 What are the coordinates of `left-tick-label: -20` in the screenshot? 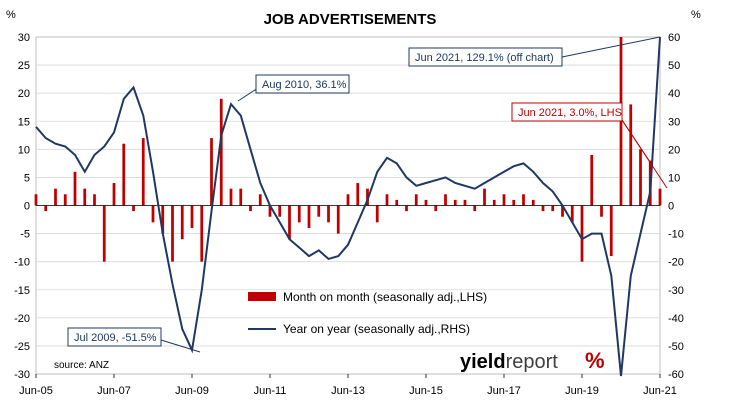 It's located at (22, 319).